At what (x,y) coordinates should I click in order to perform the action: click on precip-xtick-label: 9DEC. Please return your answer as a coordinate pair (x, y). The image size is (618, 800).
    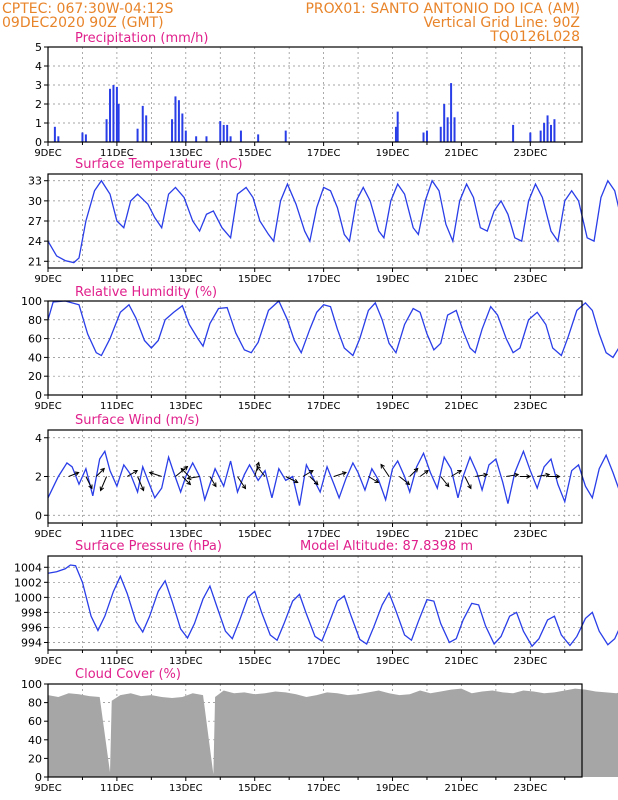
    Looking at the image, I should click on (47, 153).